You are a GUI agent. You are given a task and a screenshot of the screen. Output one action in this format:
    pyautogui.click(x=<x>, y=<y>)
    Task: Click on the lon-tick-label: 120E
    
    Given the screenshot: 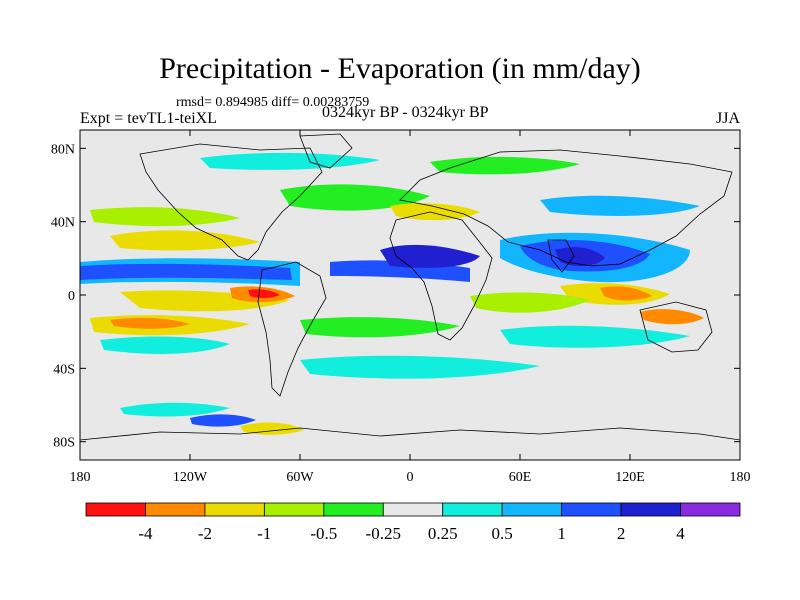 What is the action you would take?
    pyautogui.click(x=630, y=477)
    